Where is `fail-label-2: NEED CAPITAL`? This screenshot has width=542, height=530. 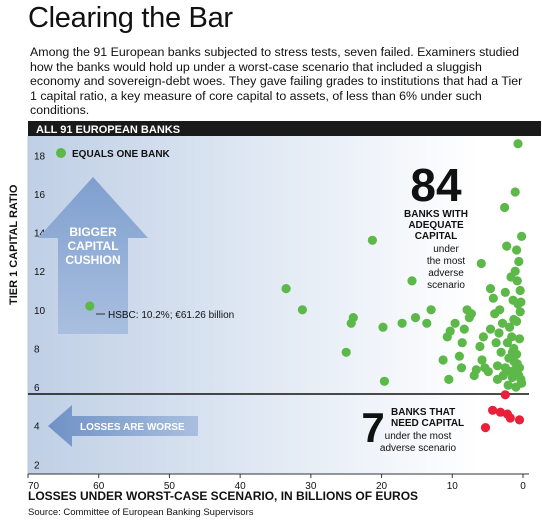
fail-label-2: NEED CAPITAL is located at coordinates (427, 423).